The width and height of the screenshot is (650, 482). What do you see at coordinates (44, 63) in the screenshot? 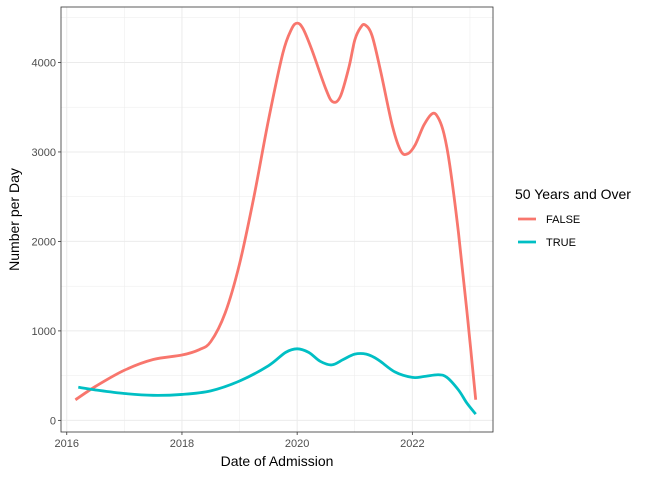
I see `y-tick-label: 4000` at bounding box center [44, 63].